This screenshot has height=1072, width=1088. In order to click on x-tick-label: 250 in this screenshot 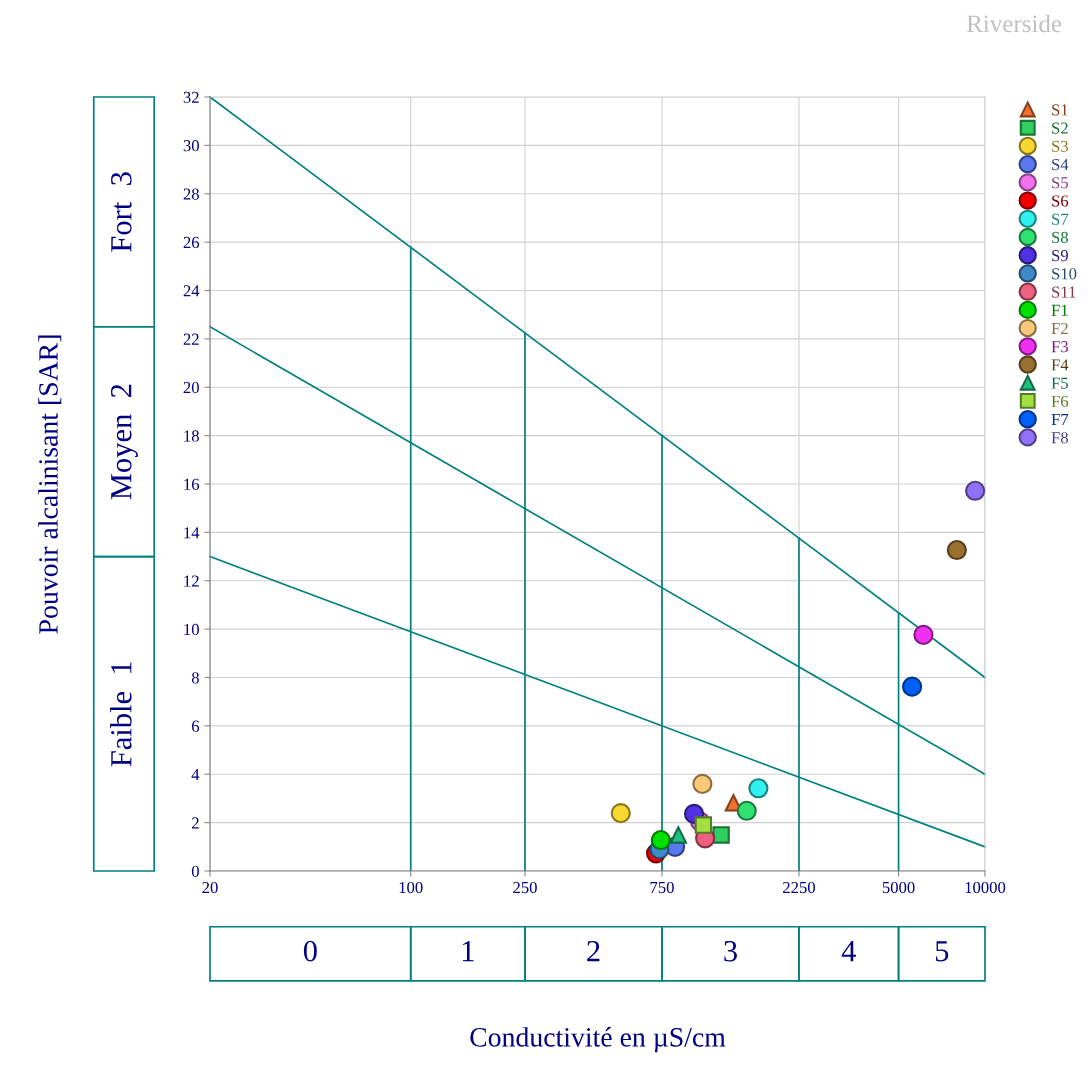, I will do `click(525, 887)`.